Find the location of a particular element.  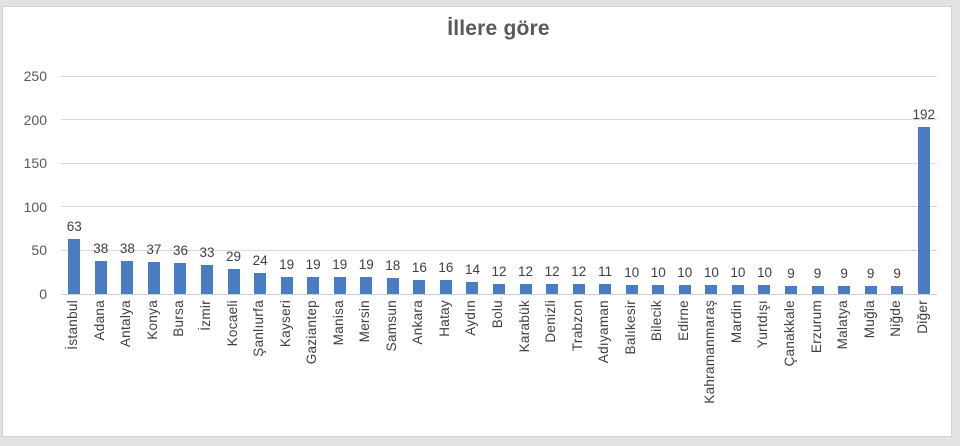

category-label: Manisa is located at coordinates (338, 323).